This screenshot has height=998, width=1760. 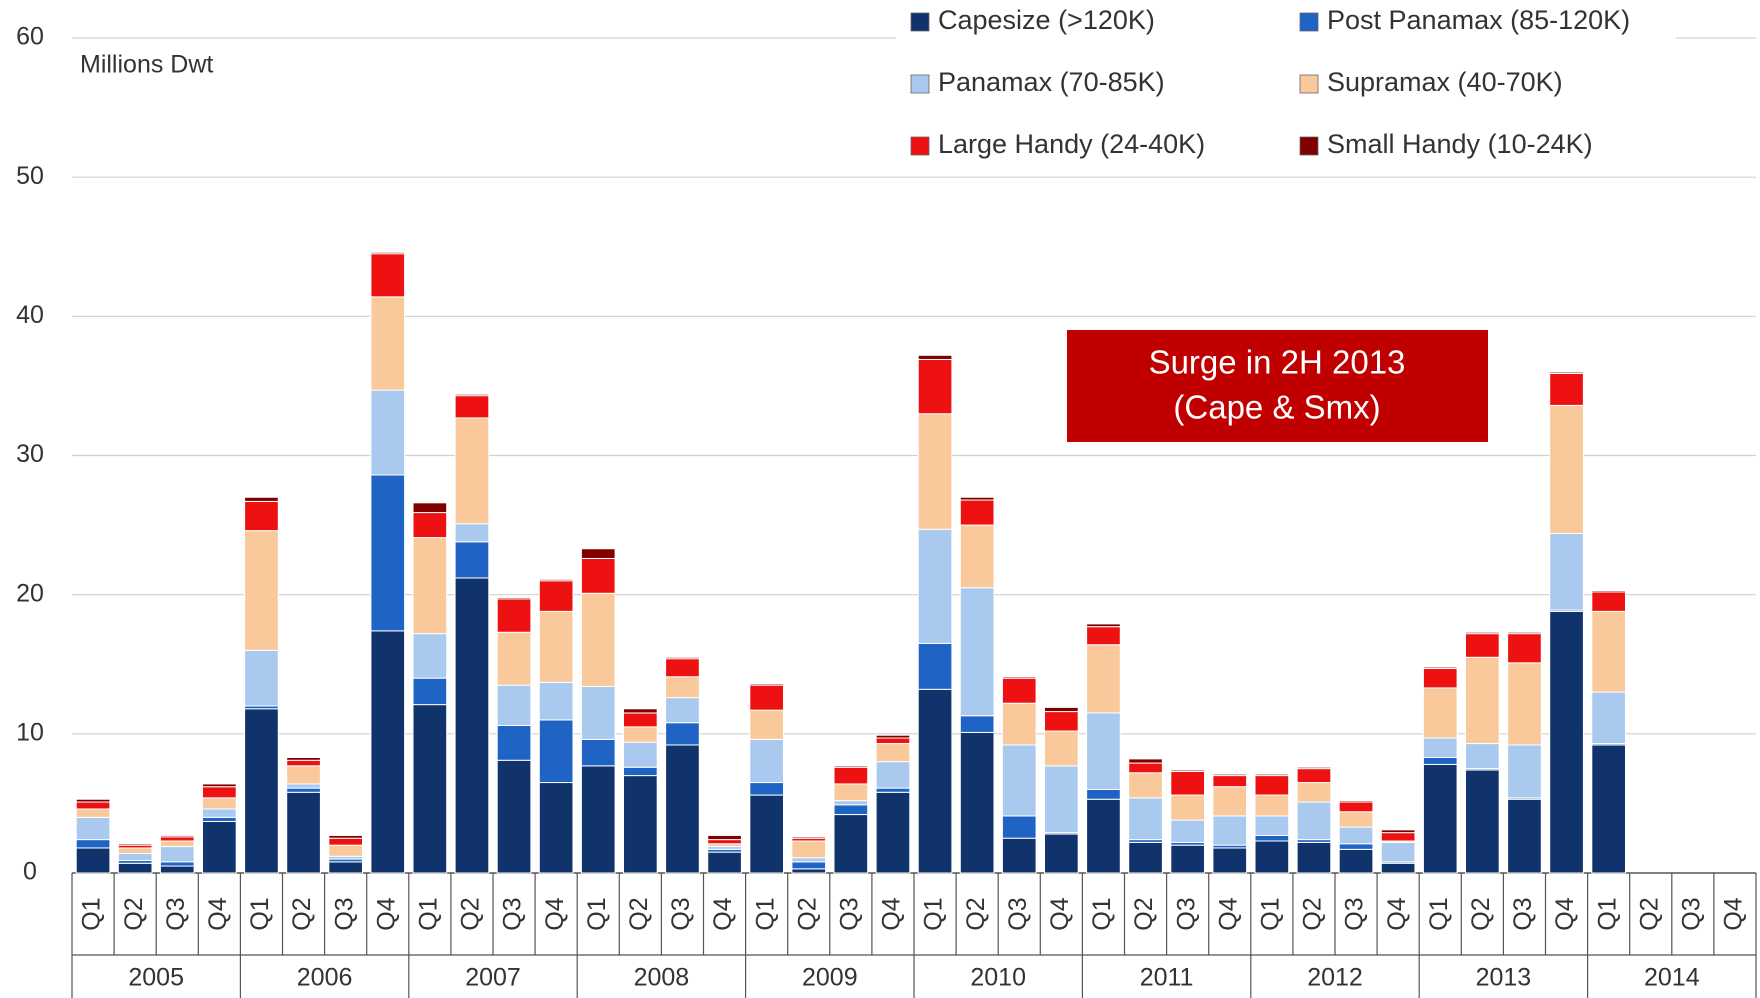 What do you see at coordinates (30, 732) in the screenshot?
I see `y-tick-label: 10` at bounding box center [30, 732].